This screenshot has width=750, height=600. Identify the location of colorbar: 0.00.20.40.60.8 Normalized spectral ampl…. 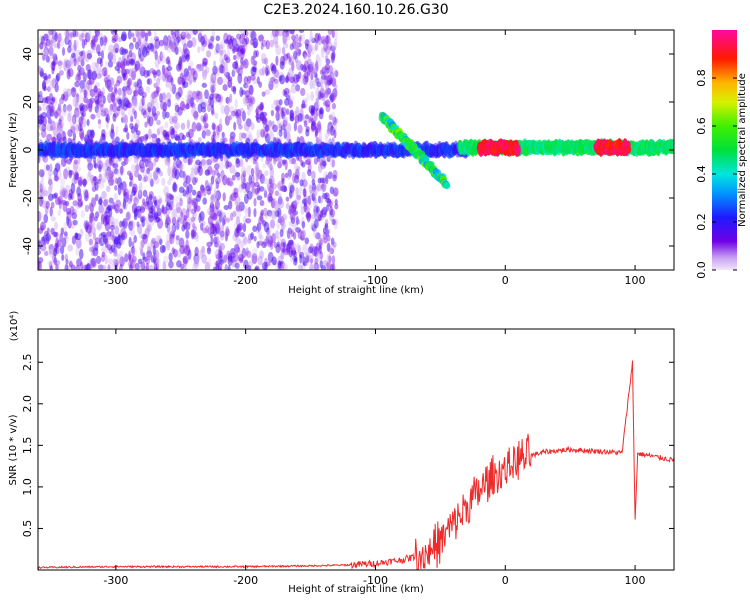
(721, 154).